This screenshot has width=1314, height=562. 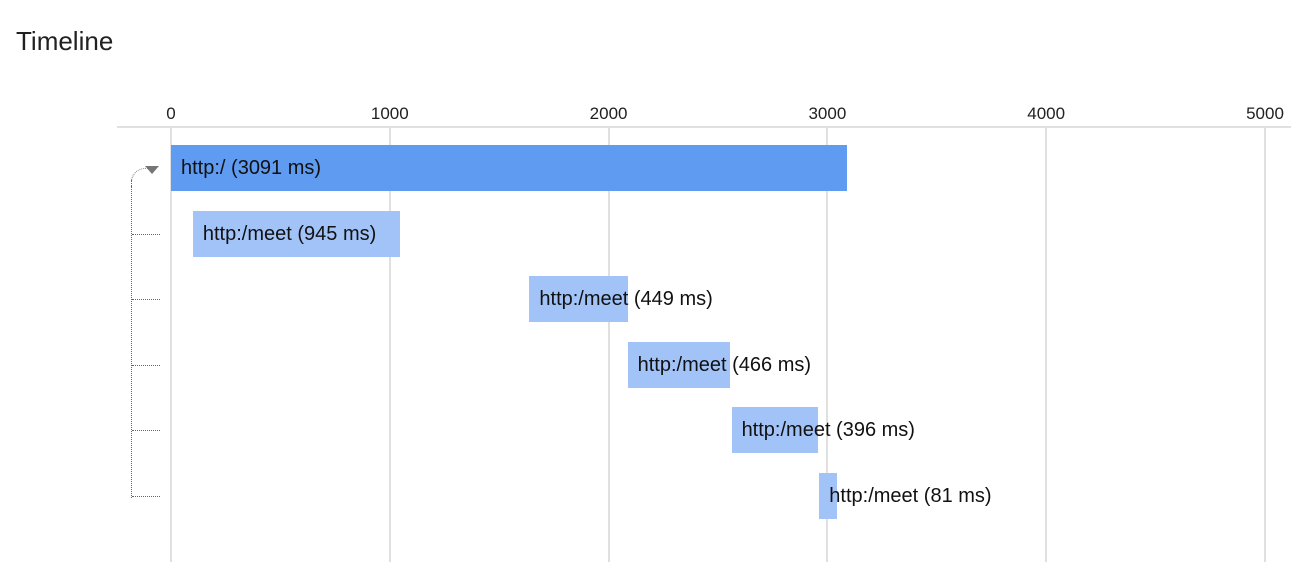 I want to click on tick-label: 4000, so click(x=1046, y=113).